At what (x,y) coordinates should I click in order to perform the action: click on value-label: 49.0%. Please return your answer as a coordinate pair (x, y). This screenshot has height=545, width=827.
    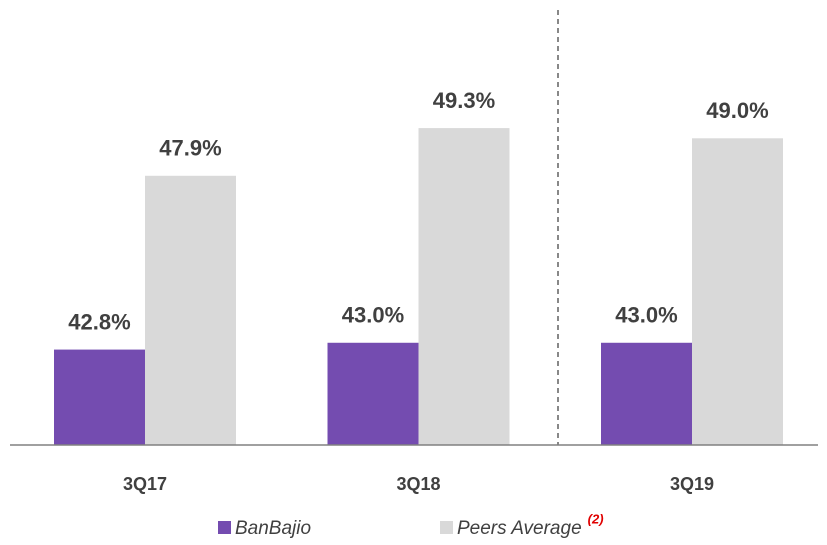
    Looking at the image, I should click on (737, 110).